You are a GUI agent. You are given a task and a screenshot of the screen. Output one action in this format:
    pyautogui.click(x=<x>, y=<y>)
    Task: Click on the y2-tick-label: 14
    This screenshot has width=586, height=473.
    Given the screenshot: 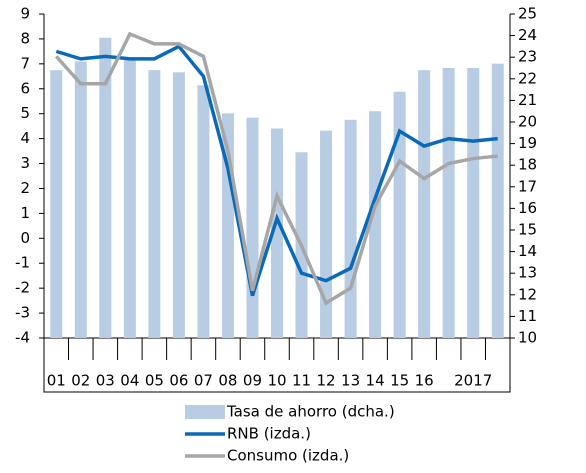 What is the action you would take?
    pyautogui.click(x=527, y=251)
    